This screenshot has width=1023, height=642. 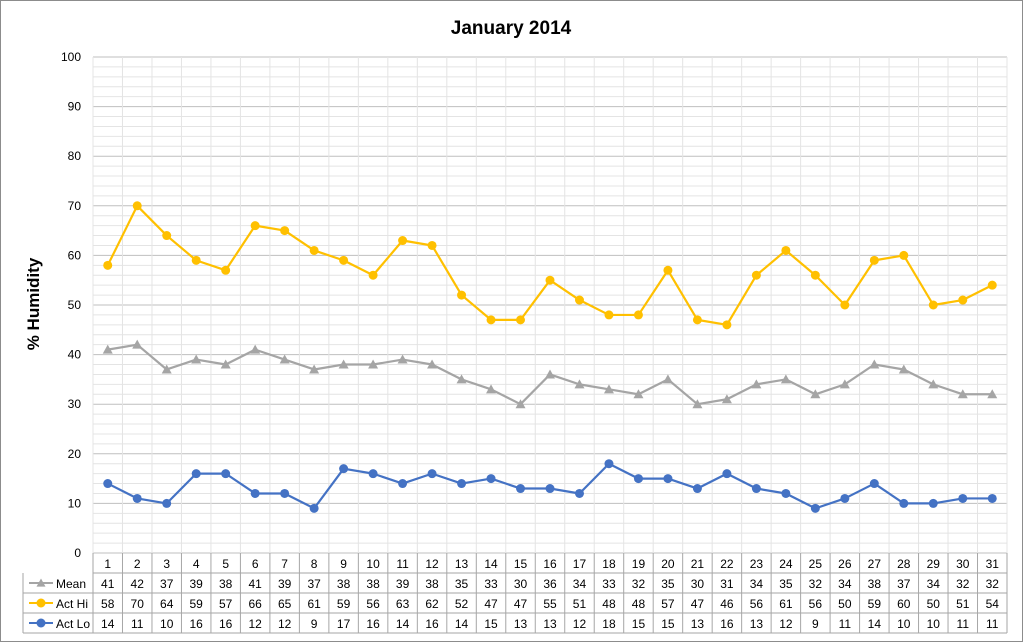 I want to click on x-tick-label: 10, so click(x=373, y=564).